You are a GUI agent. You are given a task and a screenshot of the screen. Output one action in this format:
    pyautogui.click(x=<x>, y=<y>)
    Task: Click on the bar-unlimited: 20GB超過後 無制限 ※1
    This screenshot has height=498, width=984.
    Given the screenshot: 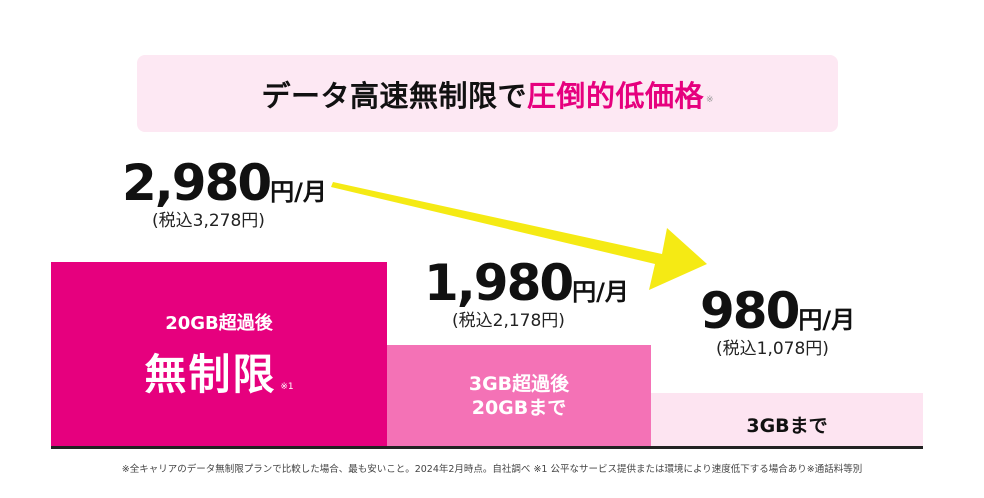 What is the action you would take?
    pyautogui.click(x=219, y=355)
    